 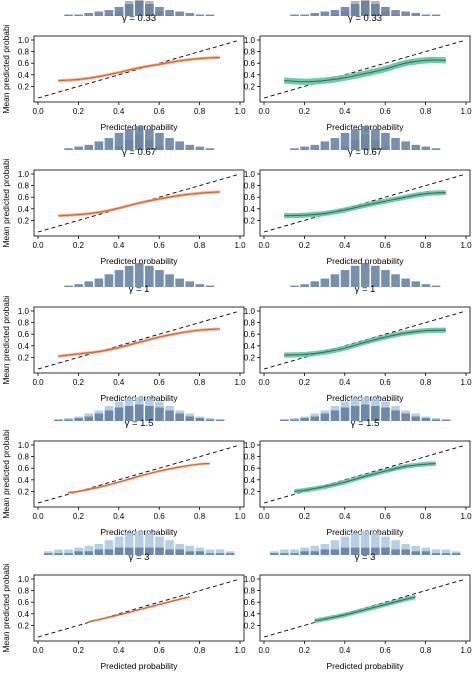 I want to click on panel-title: γ = 0.67, so click(x=139, y=152).